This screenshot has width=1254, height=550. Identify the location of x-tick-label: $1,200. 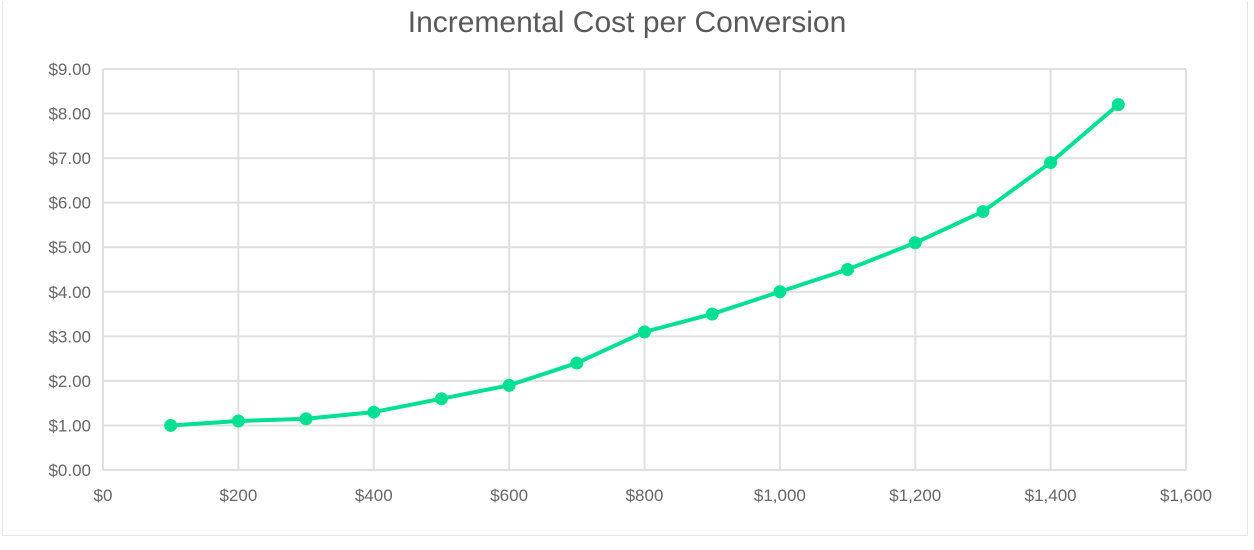
(915, 495).